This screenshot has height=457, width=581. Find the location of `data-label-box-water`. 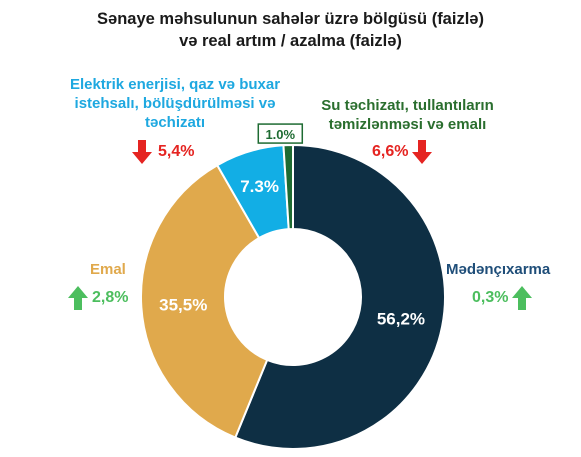

data-label-box-water is located at coordinates (280, 133).